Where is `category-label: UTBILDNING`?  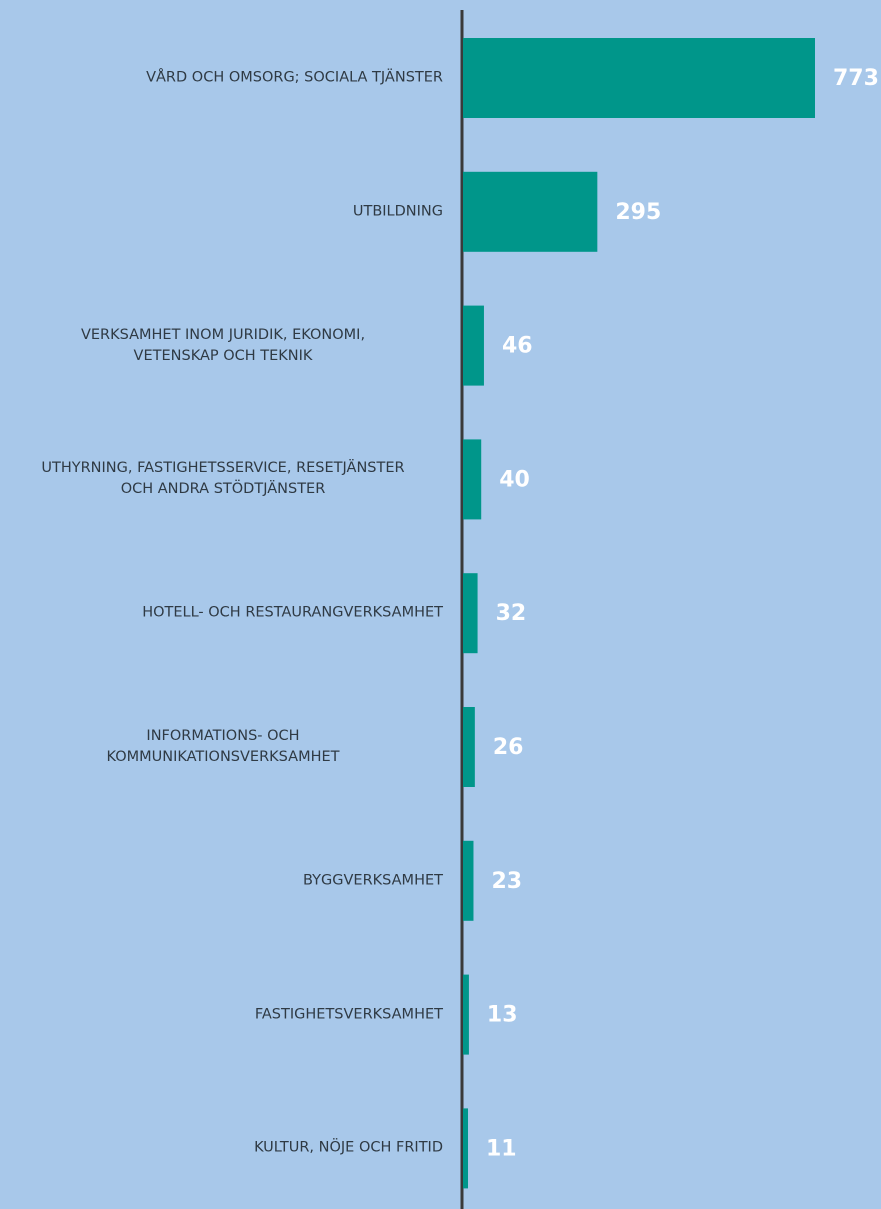
category-label: UTBILDNING is located at coordinates (397, 211).